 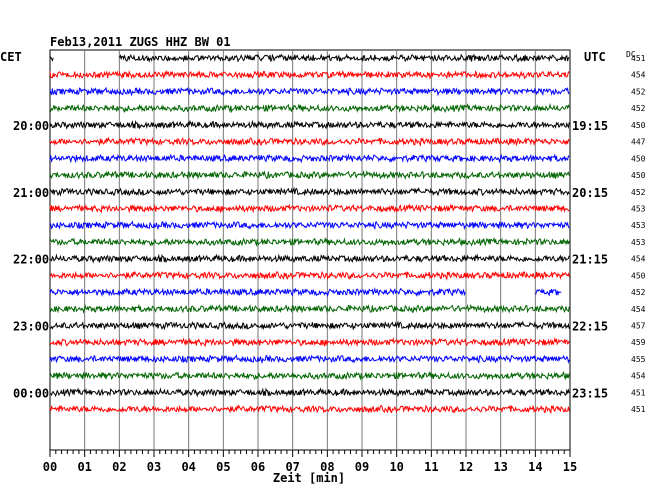 I want to click on x-axis-label: Zeit [min], so click(x=309, y=478).